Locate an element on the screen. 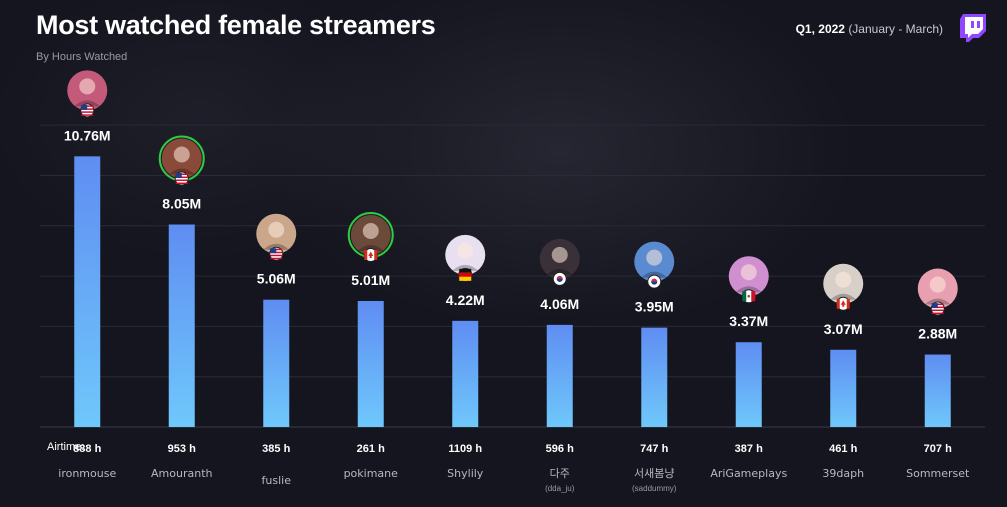  bar-ironmouse is located at coordinates (87, 292).